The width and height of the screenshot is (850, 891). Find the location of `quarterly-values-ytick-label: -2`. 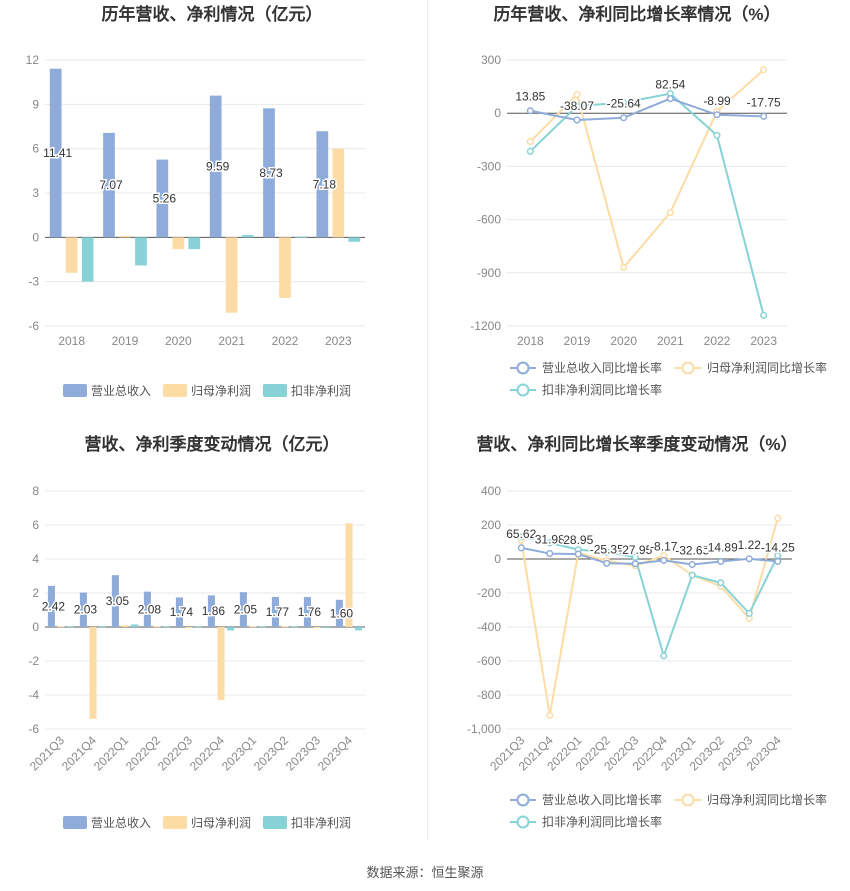

quarterly-values-ytick-label: -2 is located at coordinates (33, 661).